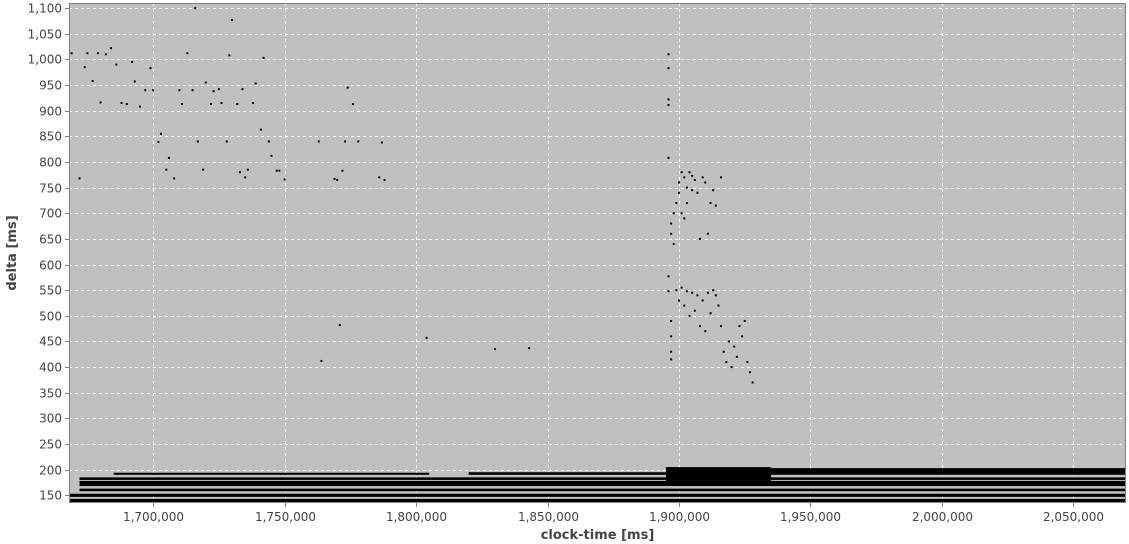  Describe the element at coordinates (50, 214) in the screenshot. I see `y-tick-label: 700` at that location.